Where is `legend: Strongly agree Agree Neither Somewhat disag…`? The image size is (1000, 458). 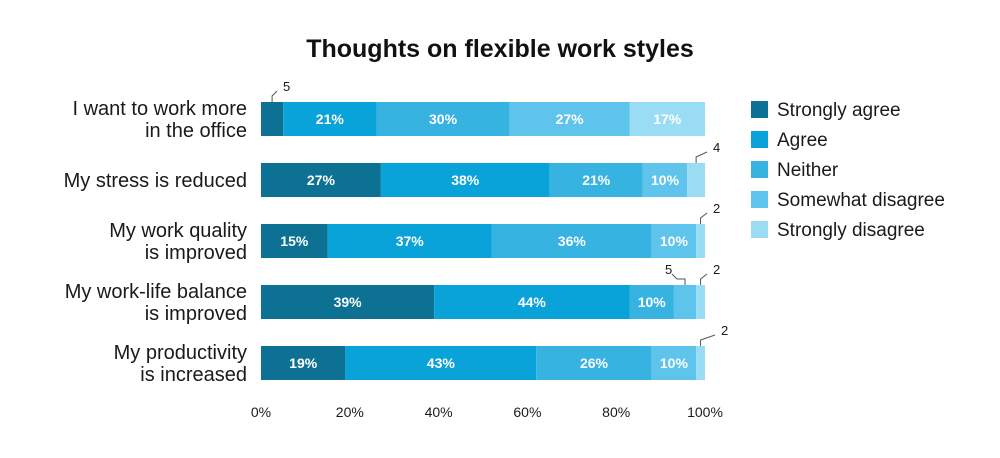 legend: Strongly agree Agree Neither Somewhat disag… is located at coordinates (848, 170).